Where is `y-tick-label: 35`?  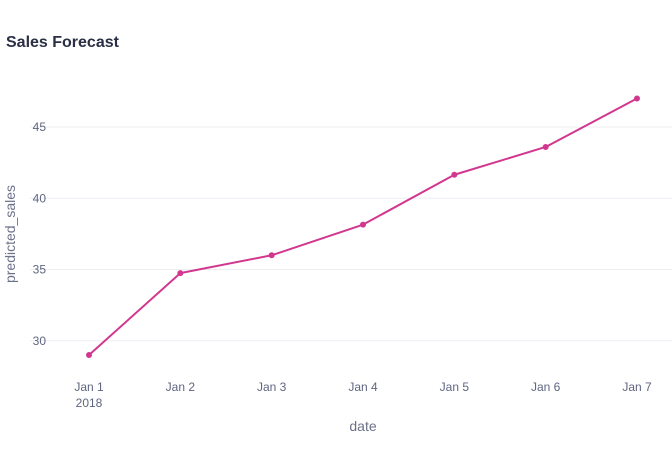
y-tick-label: 35 is located at coordinates (40, 270).